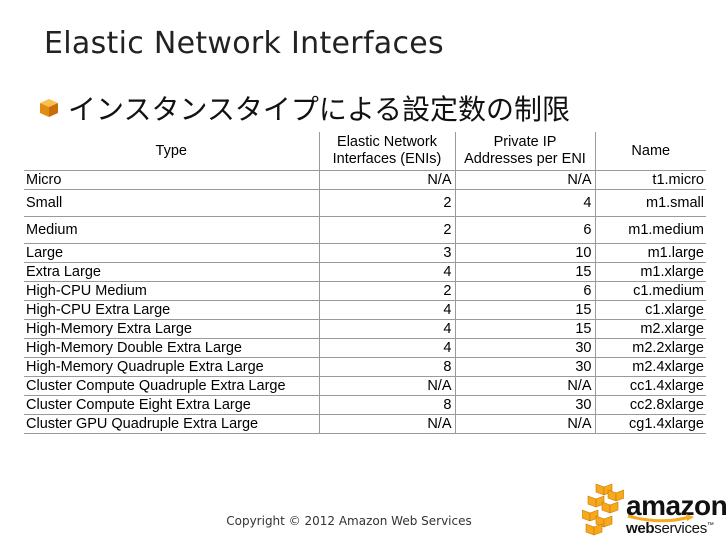 The width and height of the screenshot is (728, 546). I want to click on table-row: High-Memory Extra Large 4 15 m2.xlarge, so click(365, 329).